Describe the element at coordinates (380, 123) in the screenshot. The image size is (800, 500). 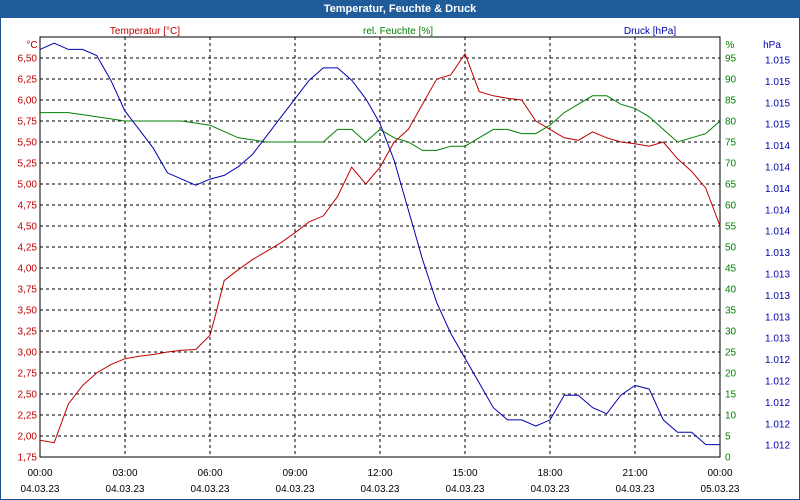
I see `humidity-series-line` at that location.